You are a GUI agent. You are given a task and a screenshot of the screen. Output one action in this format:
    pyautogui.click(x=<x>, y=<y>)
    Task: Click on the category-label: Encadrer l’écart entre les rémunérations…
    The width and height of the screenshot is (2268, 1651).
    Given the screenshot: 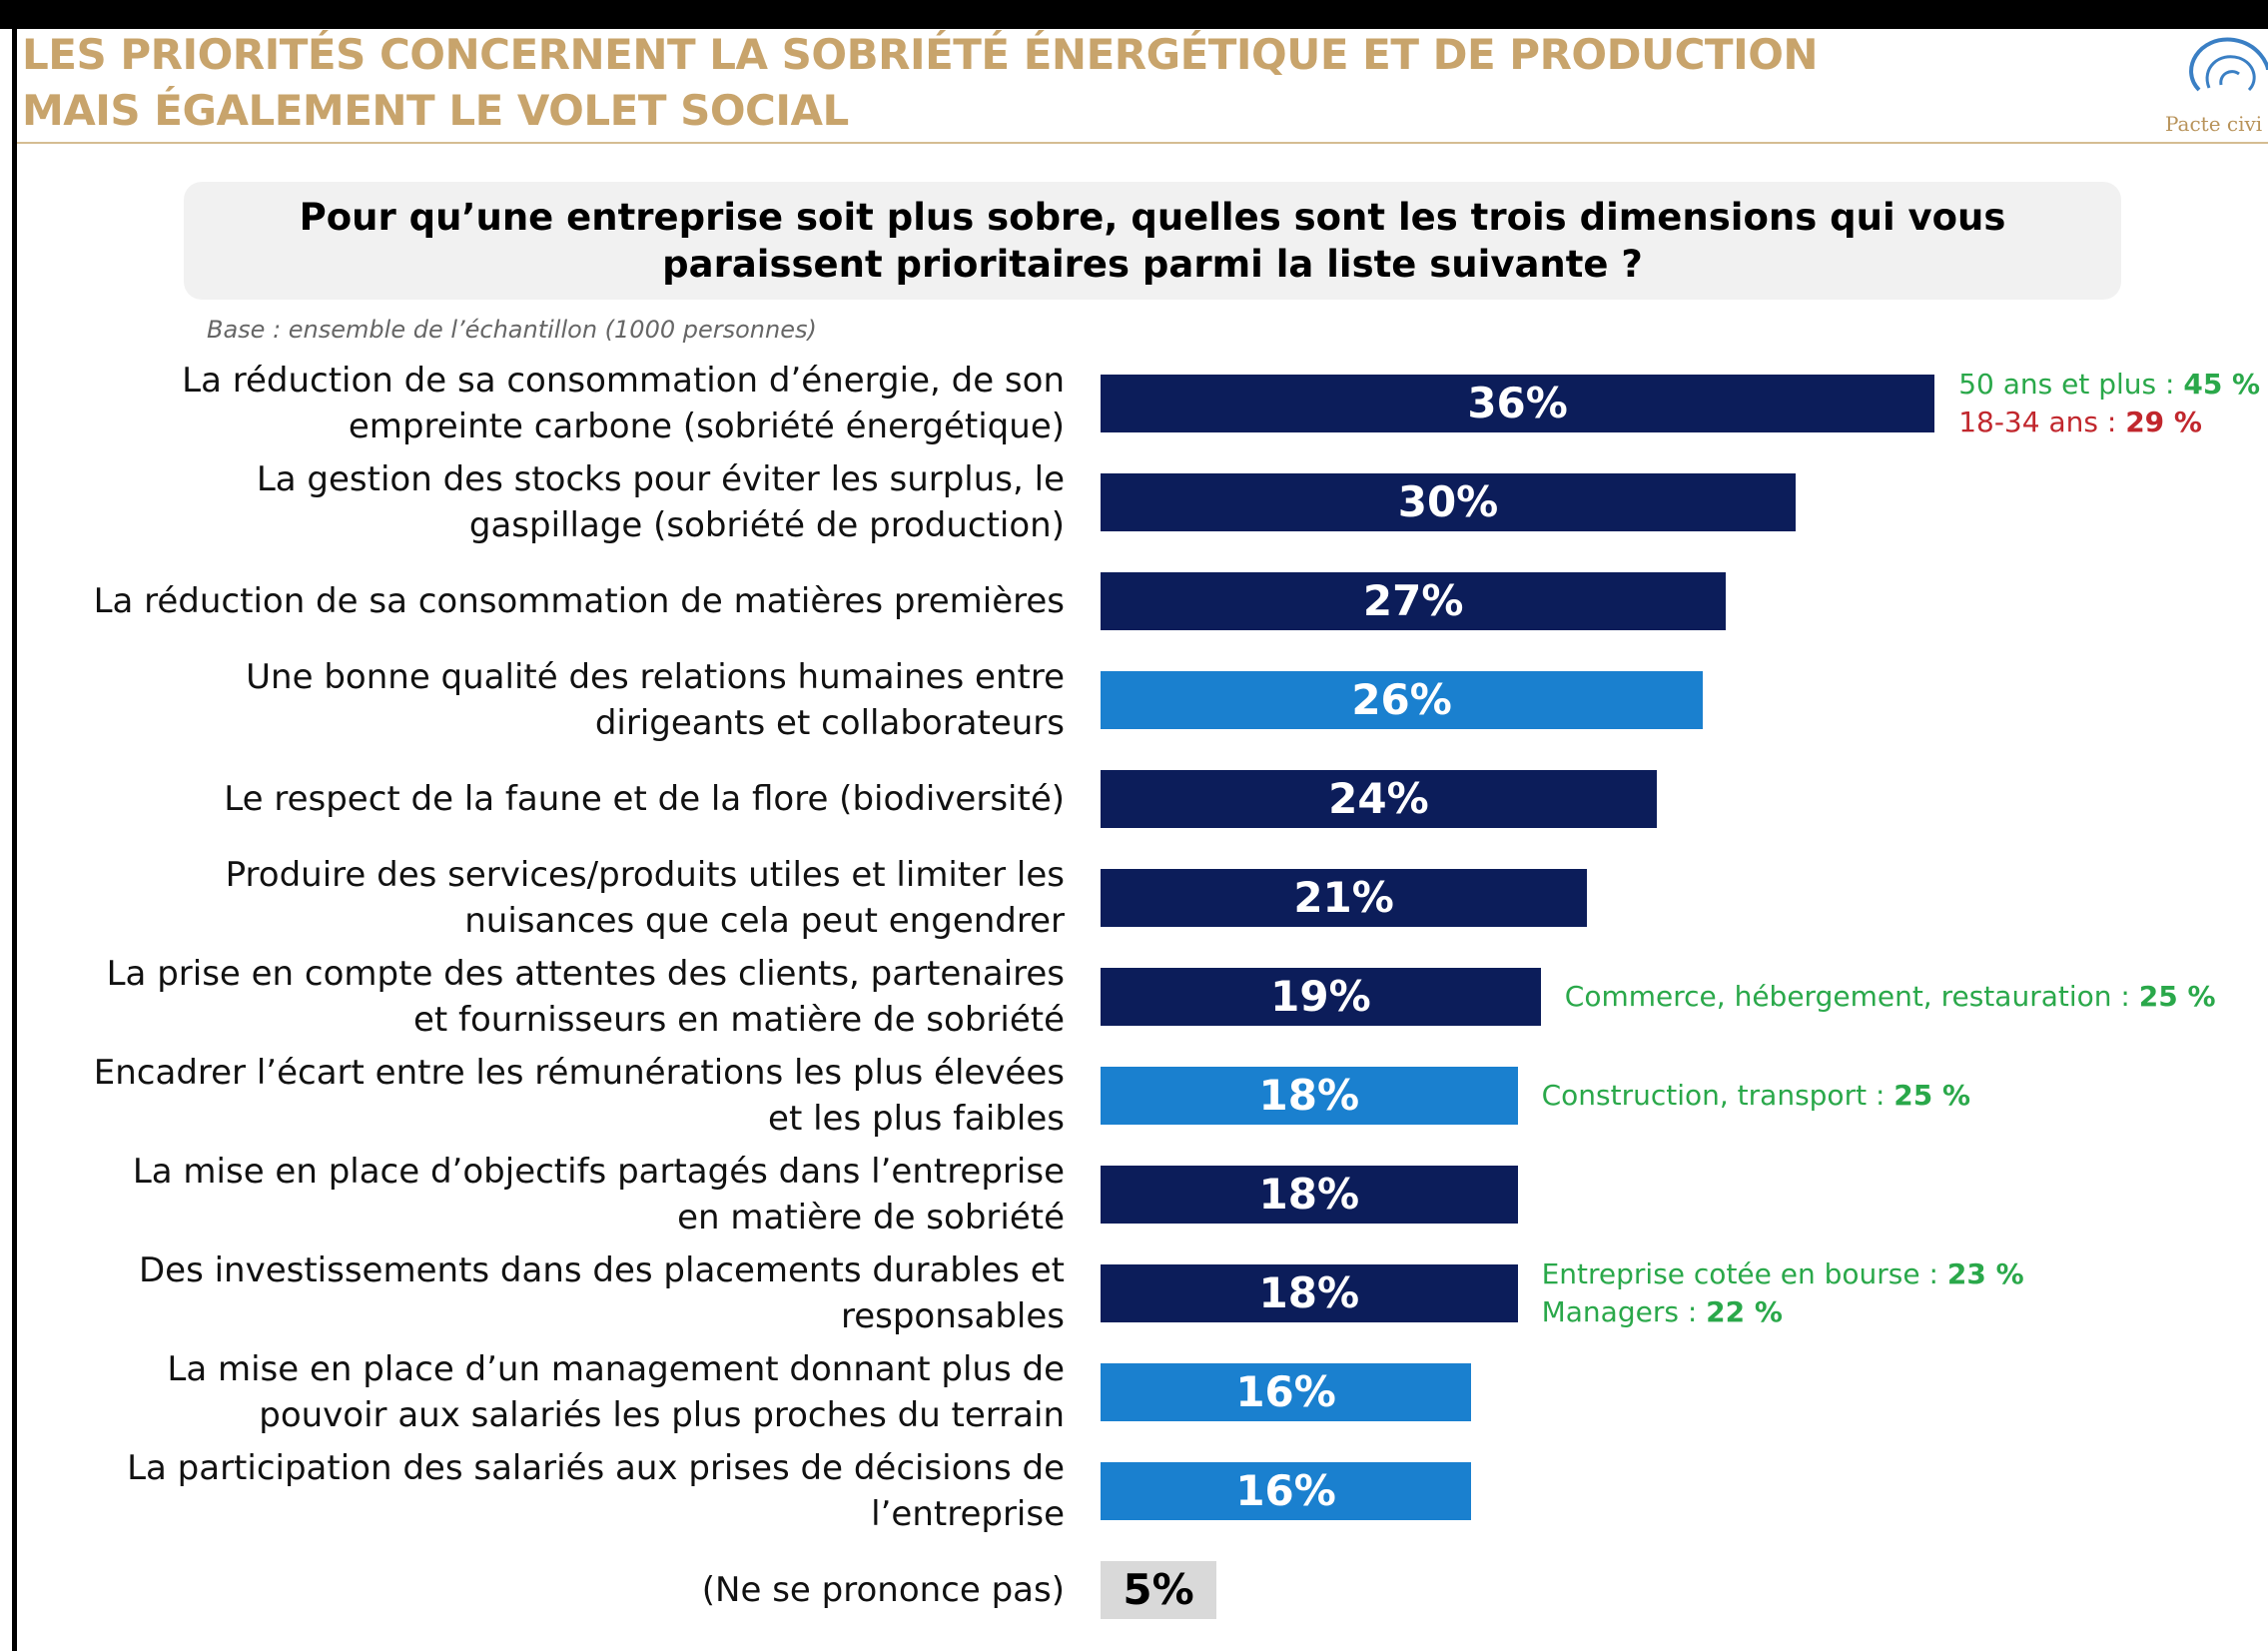 What is the action you would take?
    pyautogui.click(x=579, y=1096)
    